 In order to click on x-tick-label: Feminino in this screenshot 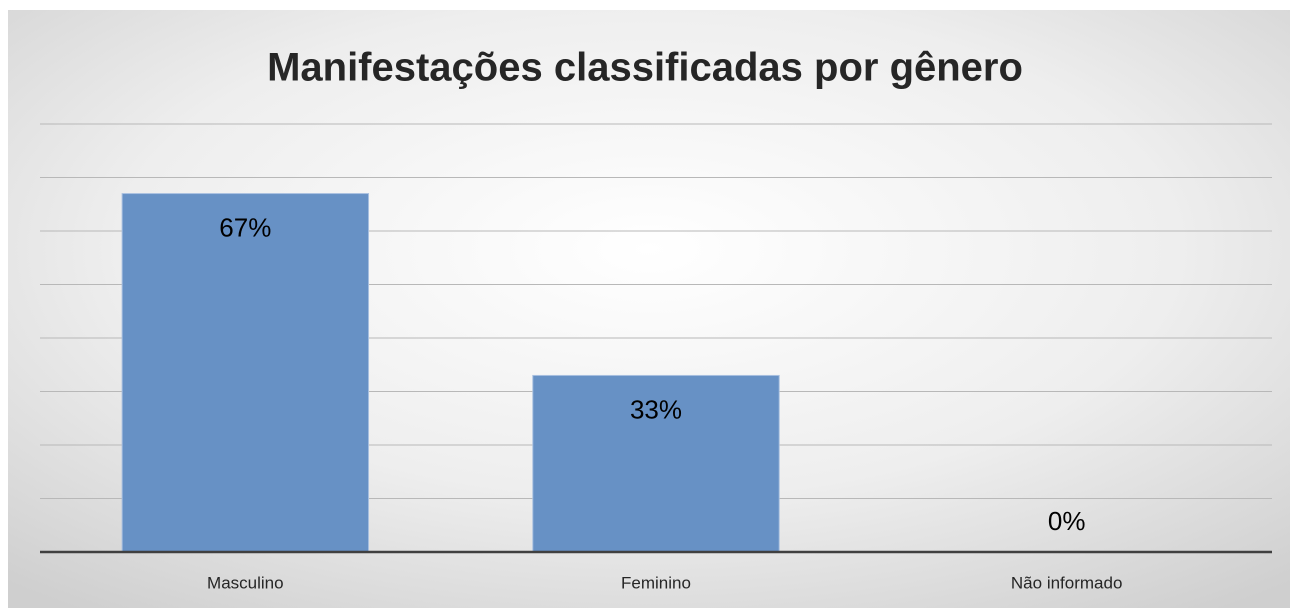, I will do `click(656, 582)`.